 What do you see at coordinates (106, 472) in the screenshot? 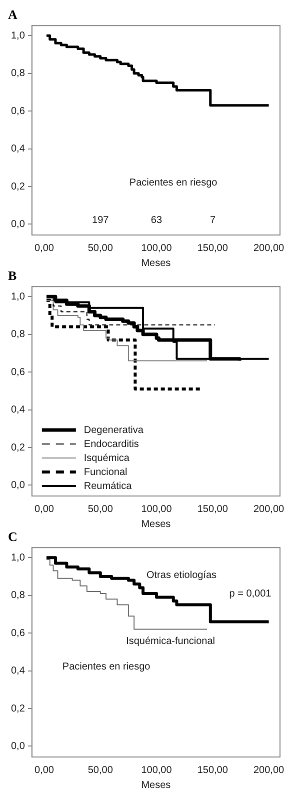
I see `legend-label: Funcional` at bounding box center [106, 472].